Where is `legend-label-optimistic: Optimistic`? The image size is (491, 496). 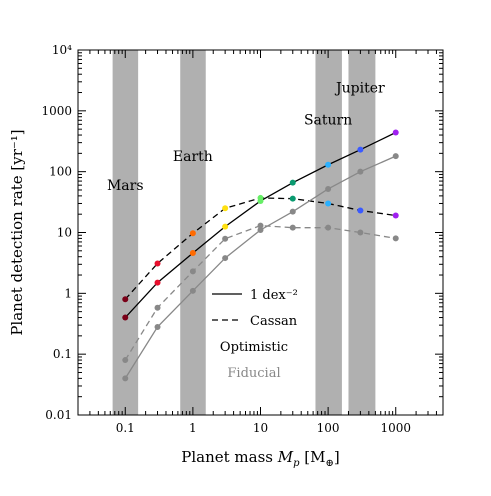 legend-label-optimistic: Optimistic is located at coordinates (254, 347).